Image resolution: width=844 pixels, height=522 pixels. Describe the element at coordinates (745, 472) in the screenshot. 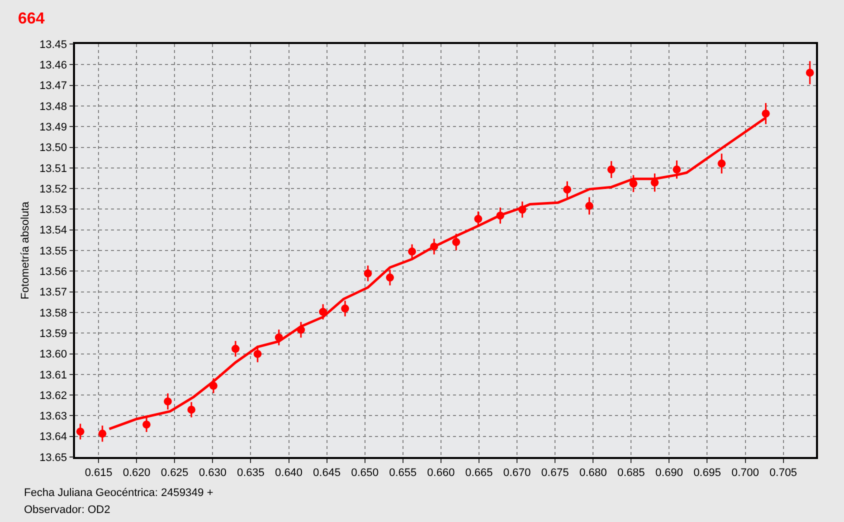

I see `x-tick-label: 0.700` at that location.